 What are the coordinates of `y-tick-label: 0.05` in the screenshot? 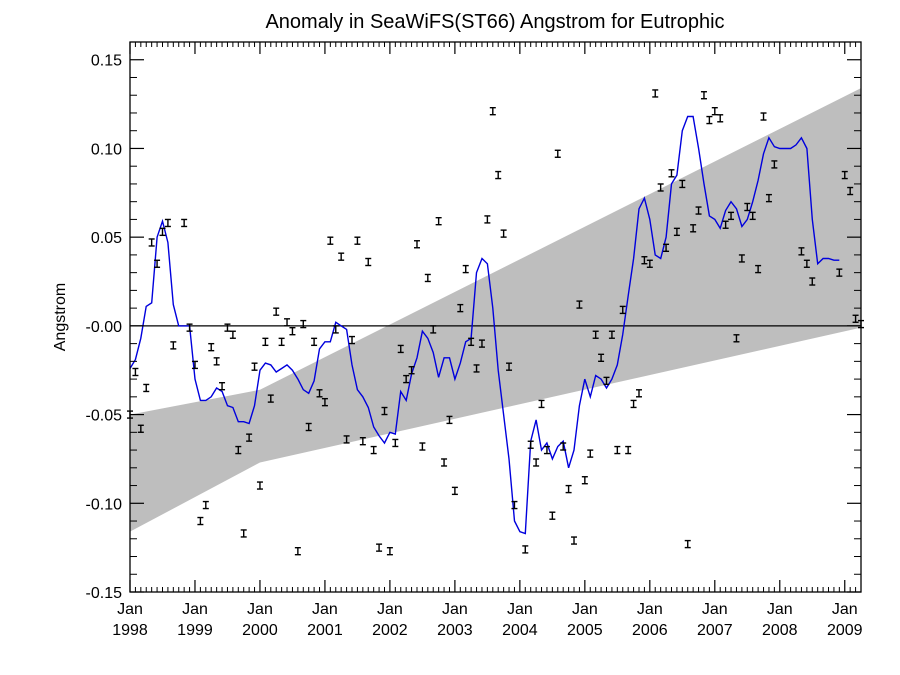 It's located at (106, 238).